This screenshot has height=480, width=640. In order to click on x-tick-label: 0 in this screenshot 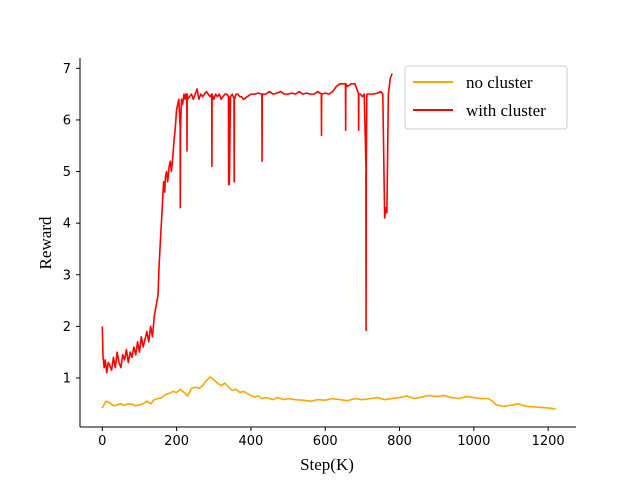, I will do `click(102, 441)`.